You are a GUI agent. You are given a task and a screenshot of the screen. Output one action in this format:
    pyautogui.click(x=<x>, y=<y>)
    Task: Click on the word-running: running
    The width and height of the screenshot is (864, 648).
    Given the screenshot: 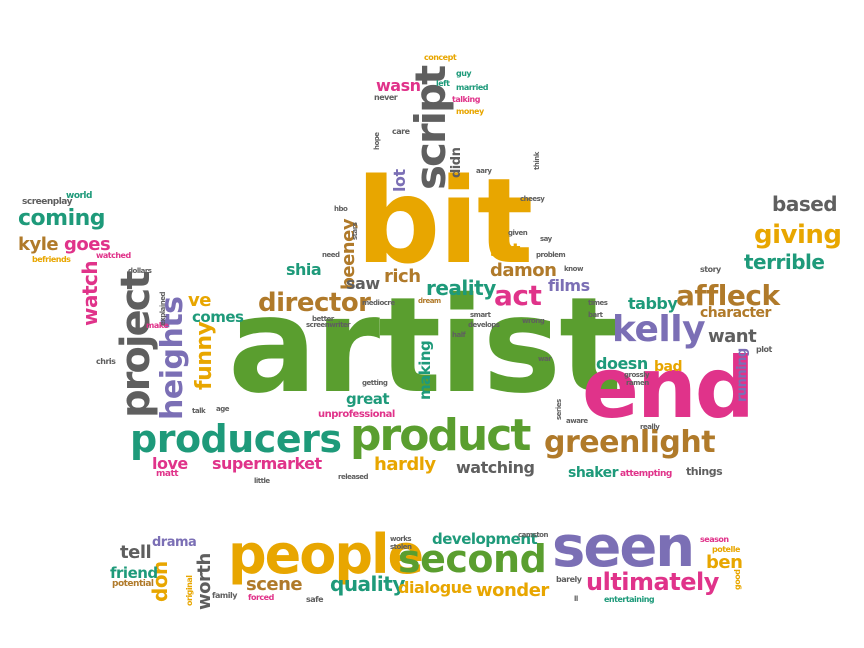 What is the action you would take?
    pyautogui.click(x=742, y=375)
    